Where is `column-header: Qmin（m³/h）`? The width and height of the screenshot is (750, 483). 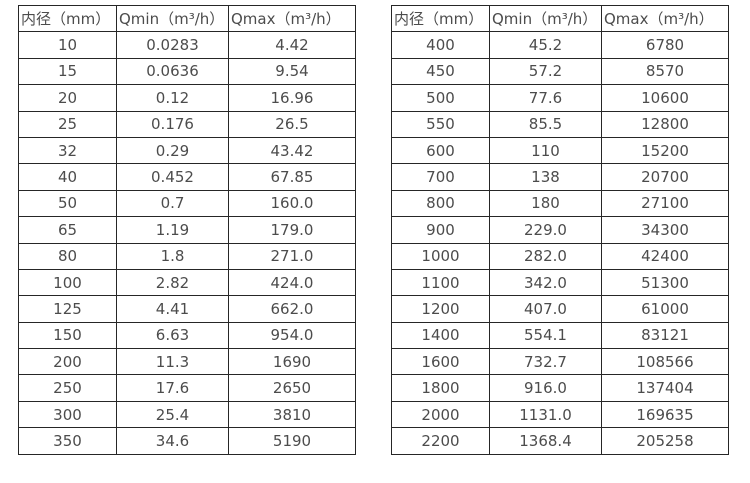 column-header: Qmin（m³/h） is located at coordinates (172, 18).